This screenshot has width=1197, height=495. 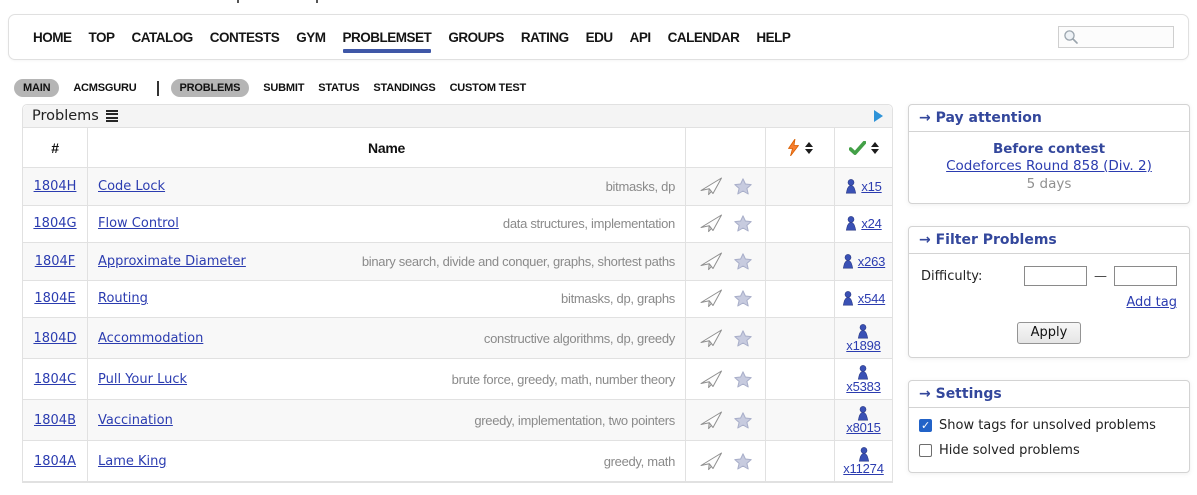 What do you see at coordinates (863, 345) in the screenshot?
I see `solved-count-link: x1898` at bounding box center [863, 345].